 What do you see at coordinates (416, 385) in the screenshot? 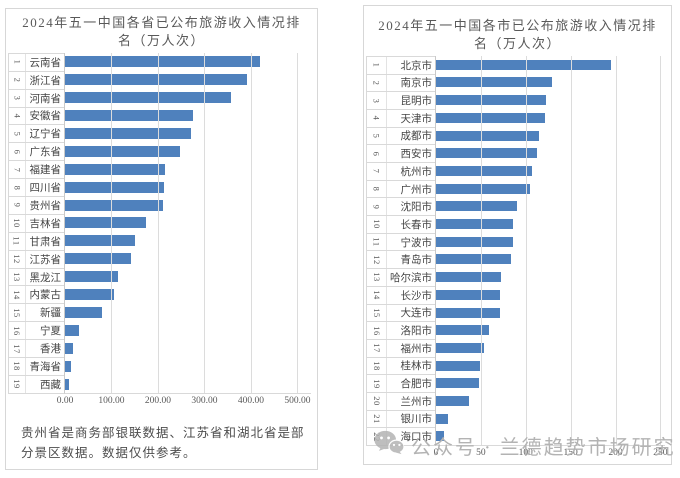
I see `category-label: 合肥市` at bounding box center [416, 385].